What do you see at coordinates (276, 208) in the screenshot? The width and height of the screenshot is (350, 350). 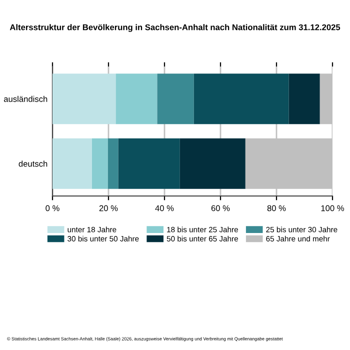 I see `x-tick-label: 80 %` at bounding box center [276, 208].